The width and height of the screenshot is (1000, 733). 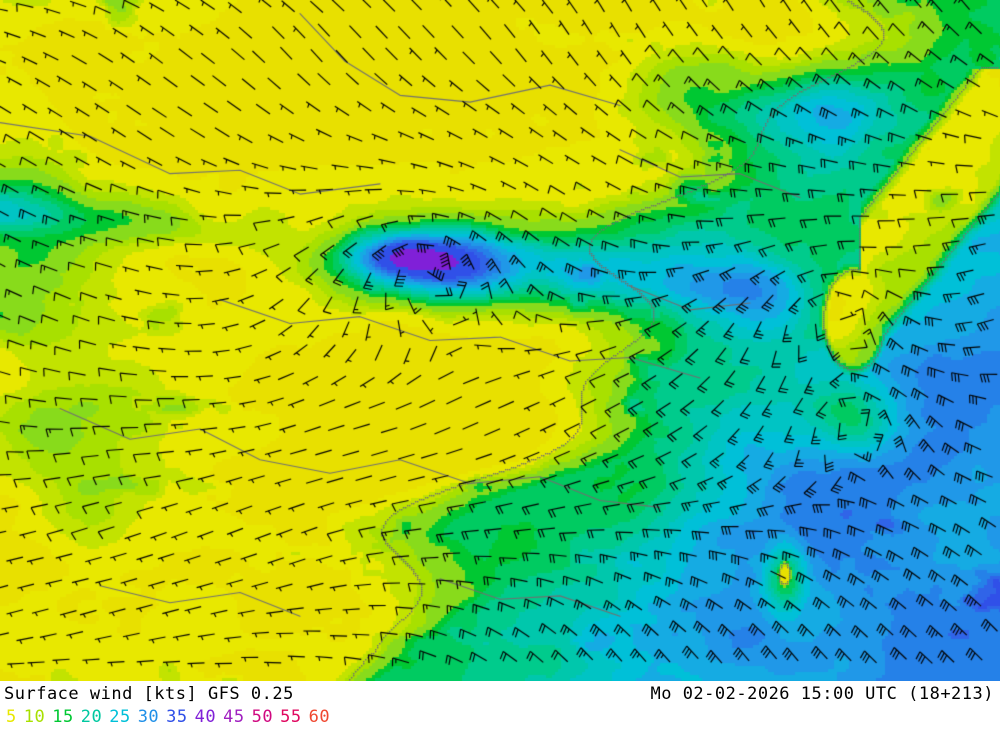 What do you see at coordinates (500, 718) in the screenshot?
I see `footer-legend-row: 5 10 15 20 25 30 35 40 45 50 55 60` at bounding box center [500, 718].